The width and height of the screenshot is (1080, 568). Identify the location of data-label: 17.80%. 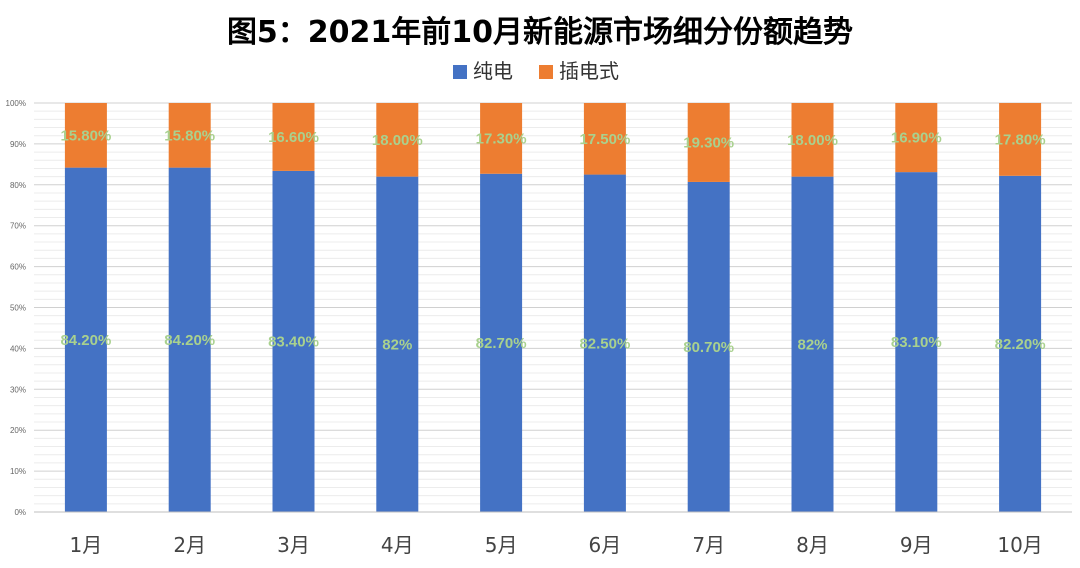
(1020, 139).